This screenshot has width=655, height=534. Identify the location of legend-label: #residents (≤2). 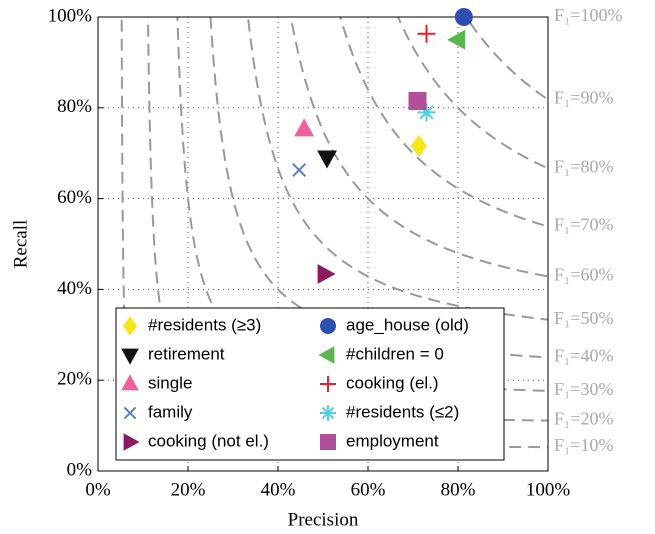
(402, 411).